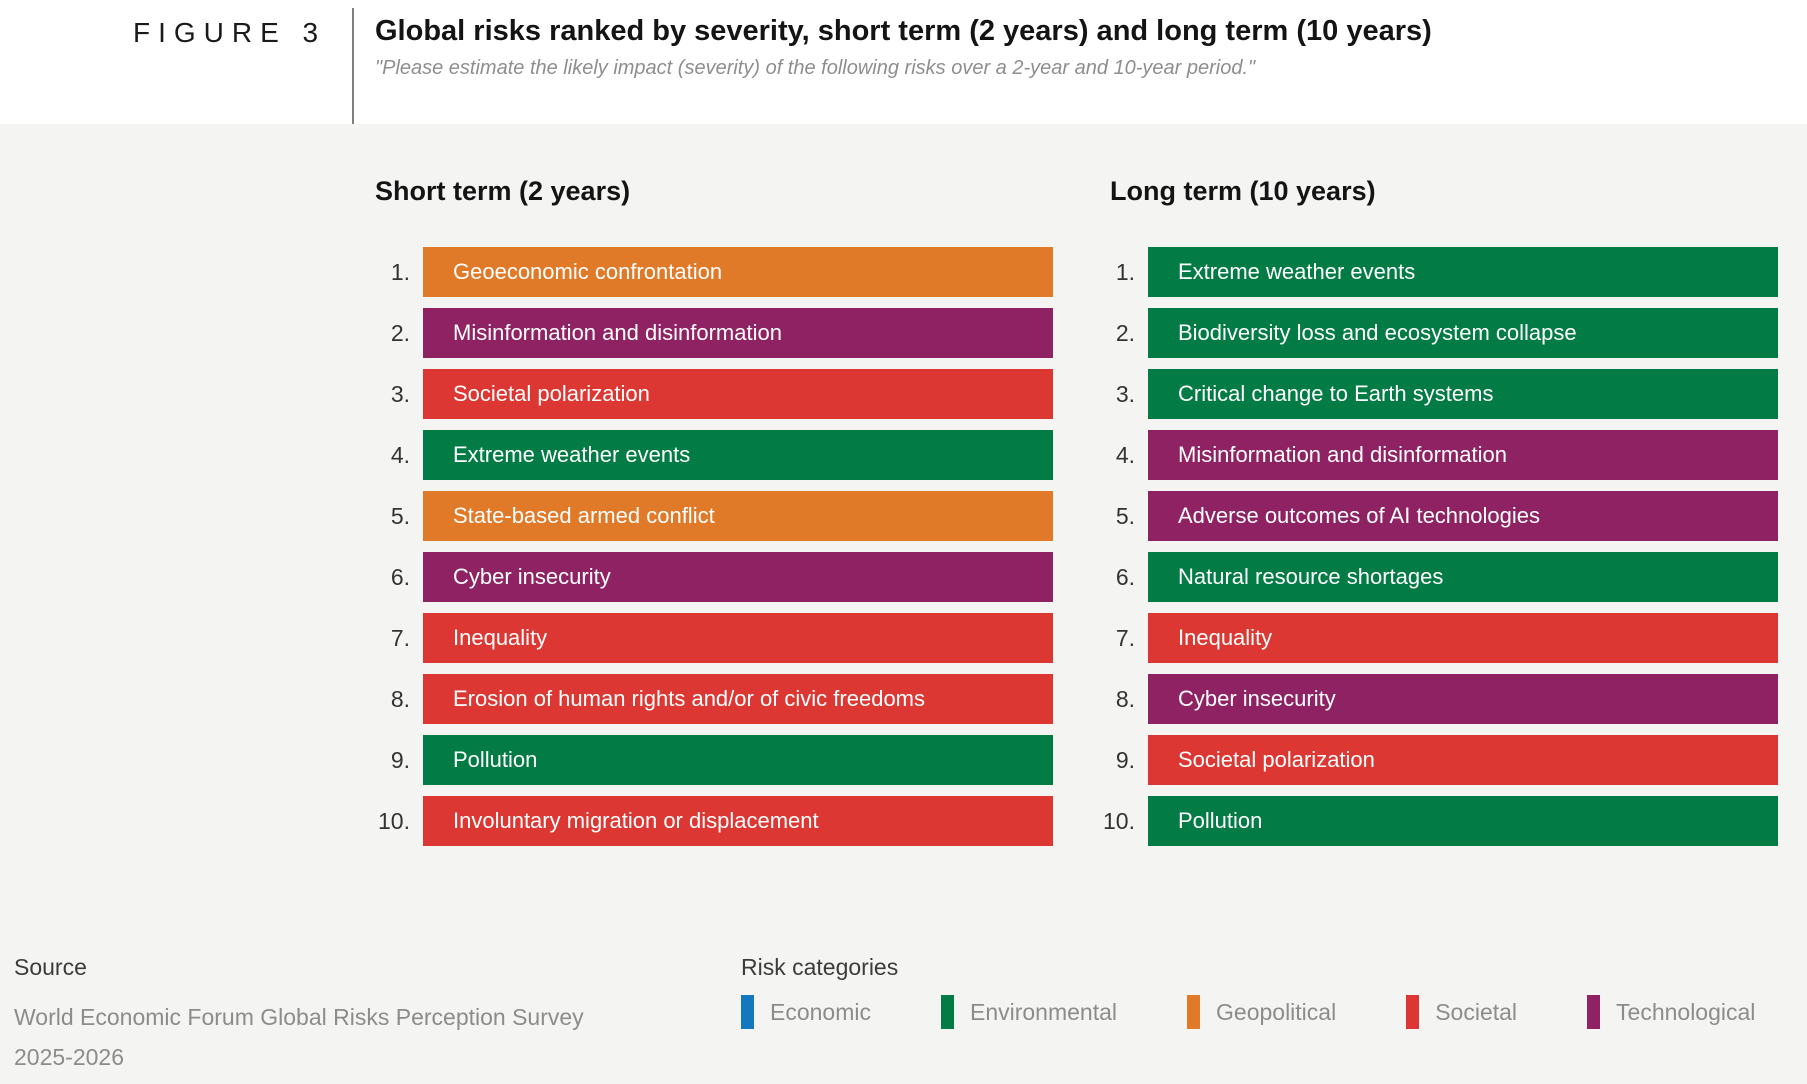 This screenshot has height=1084, width=1807. I want to click on environmental-color-swatch, so click(947, 1012).